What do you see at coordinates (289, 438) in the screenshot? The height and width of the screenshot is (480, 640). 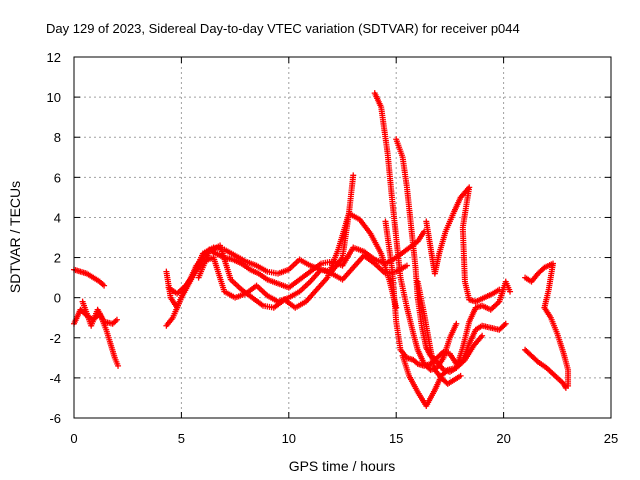 I see `x-tick-label: 10` at bounding box center [289, 438].